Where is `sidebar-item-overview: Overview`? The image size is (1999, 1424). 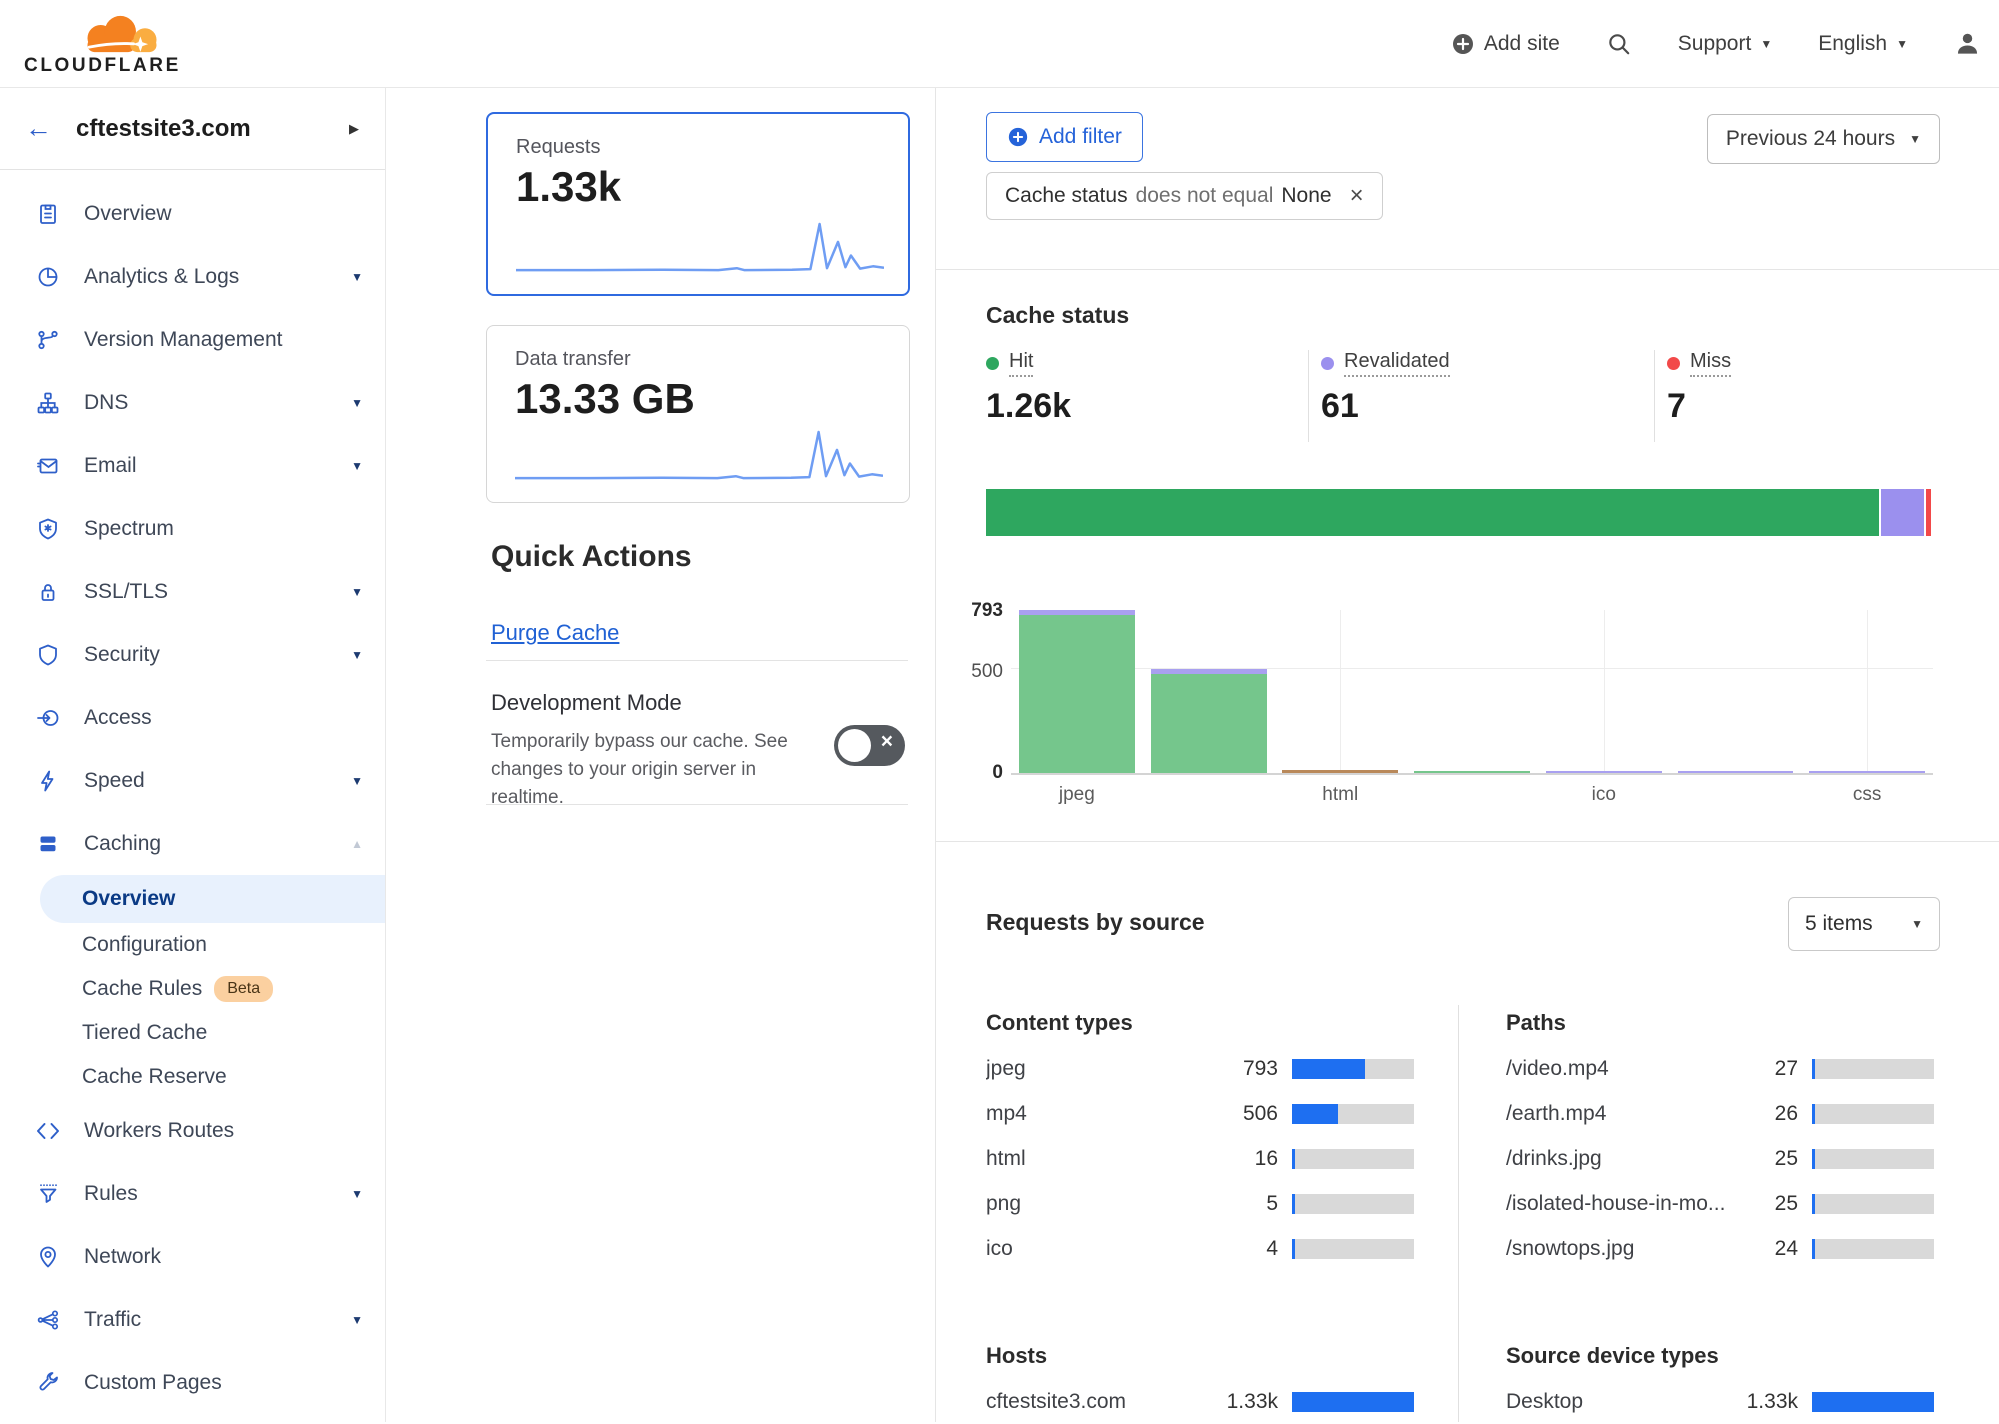
sidebar-item-overview: Overview is located at coordinates (192, 213).